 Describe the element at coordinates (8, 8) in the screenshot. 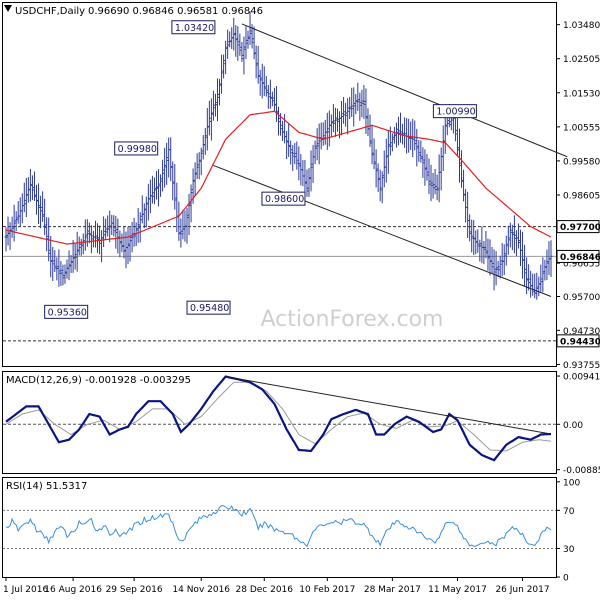

I see `collapse-triangle-icon` at that location.